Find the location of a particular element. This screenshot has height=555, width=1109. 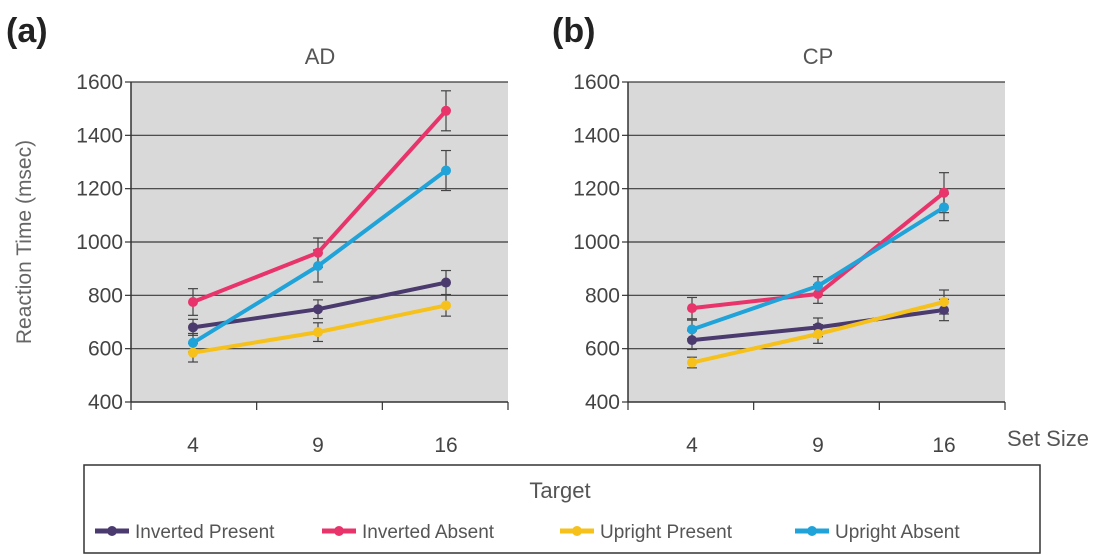

panel-label-b: (b) is located at coordinates (573, 31).